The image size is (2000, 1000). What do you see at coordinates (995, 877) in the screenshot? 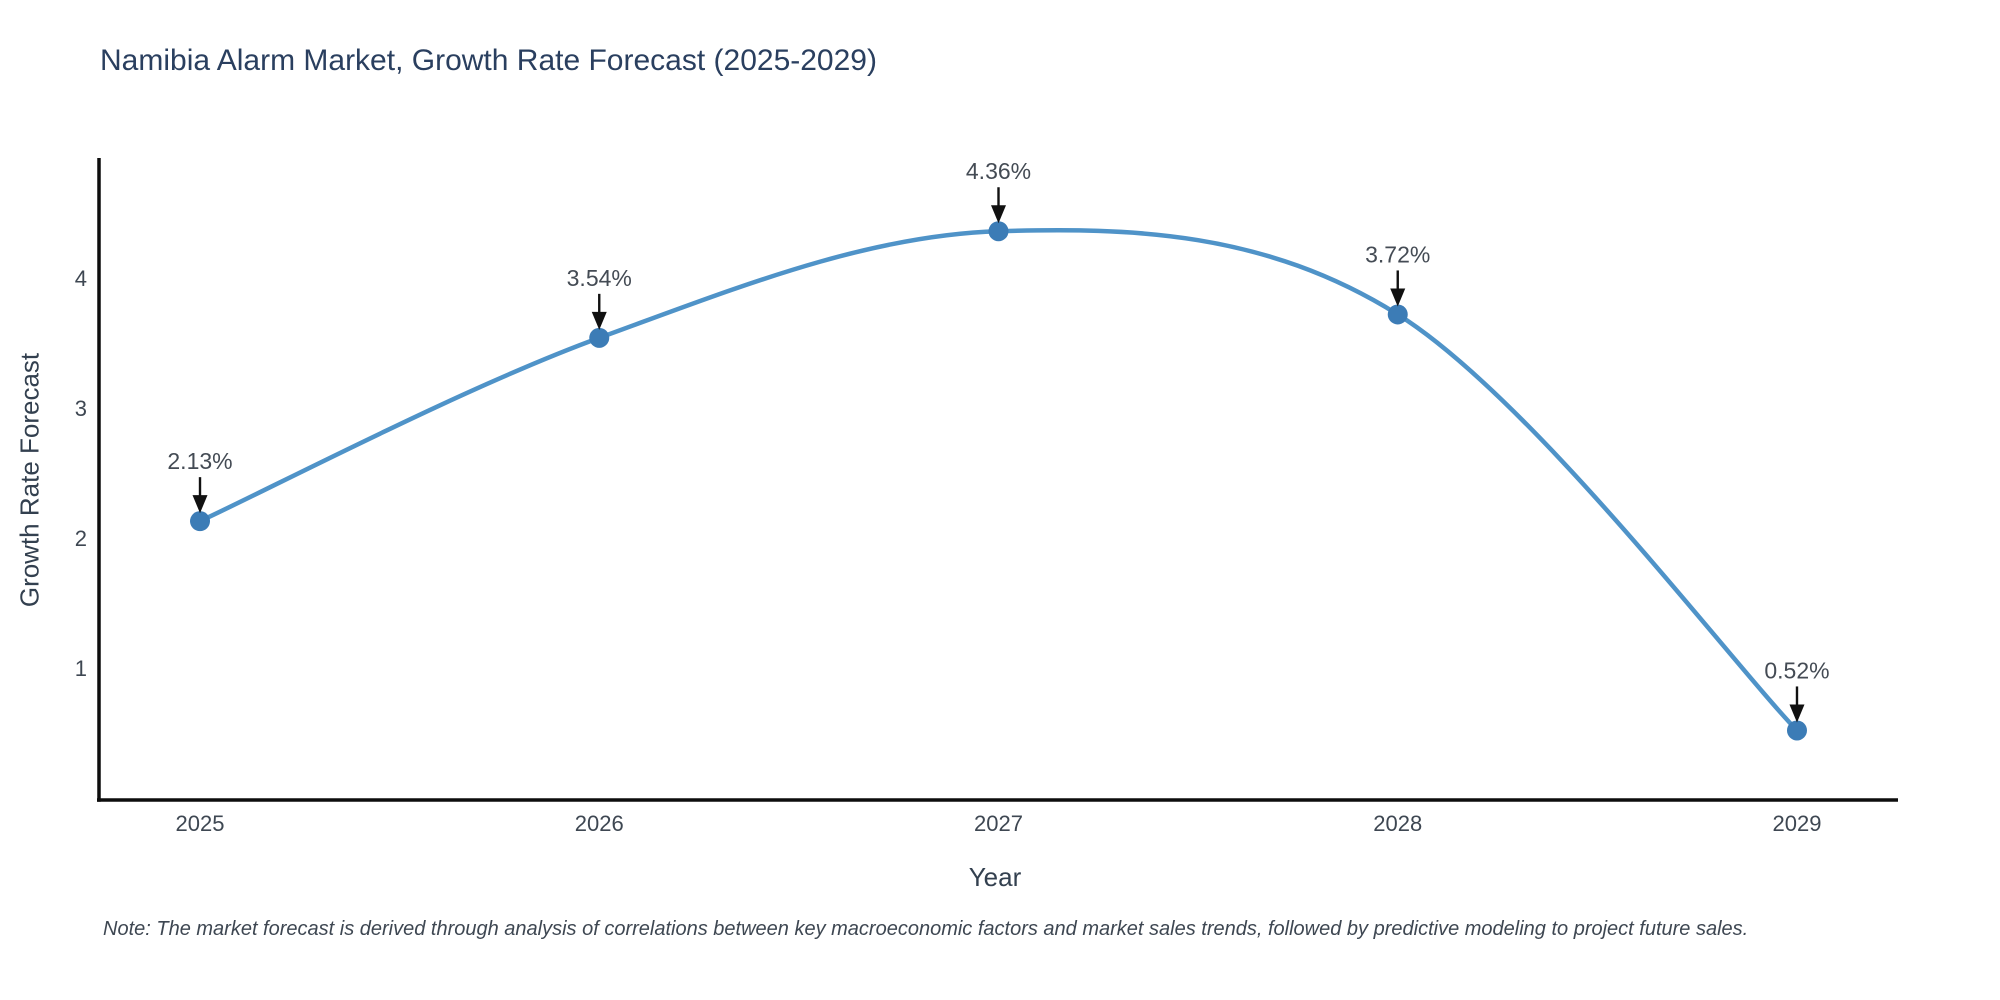
I see `x-axis-label: Year` at bounding box center [995, 877].